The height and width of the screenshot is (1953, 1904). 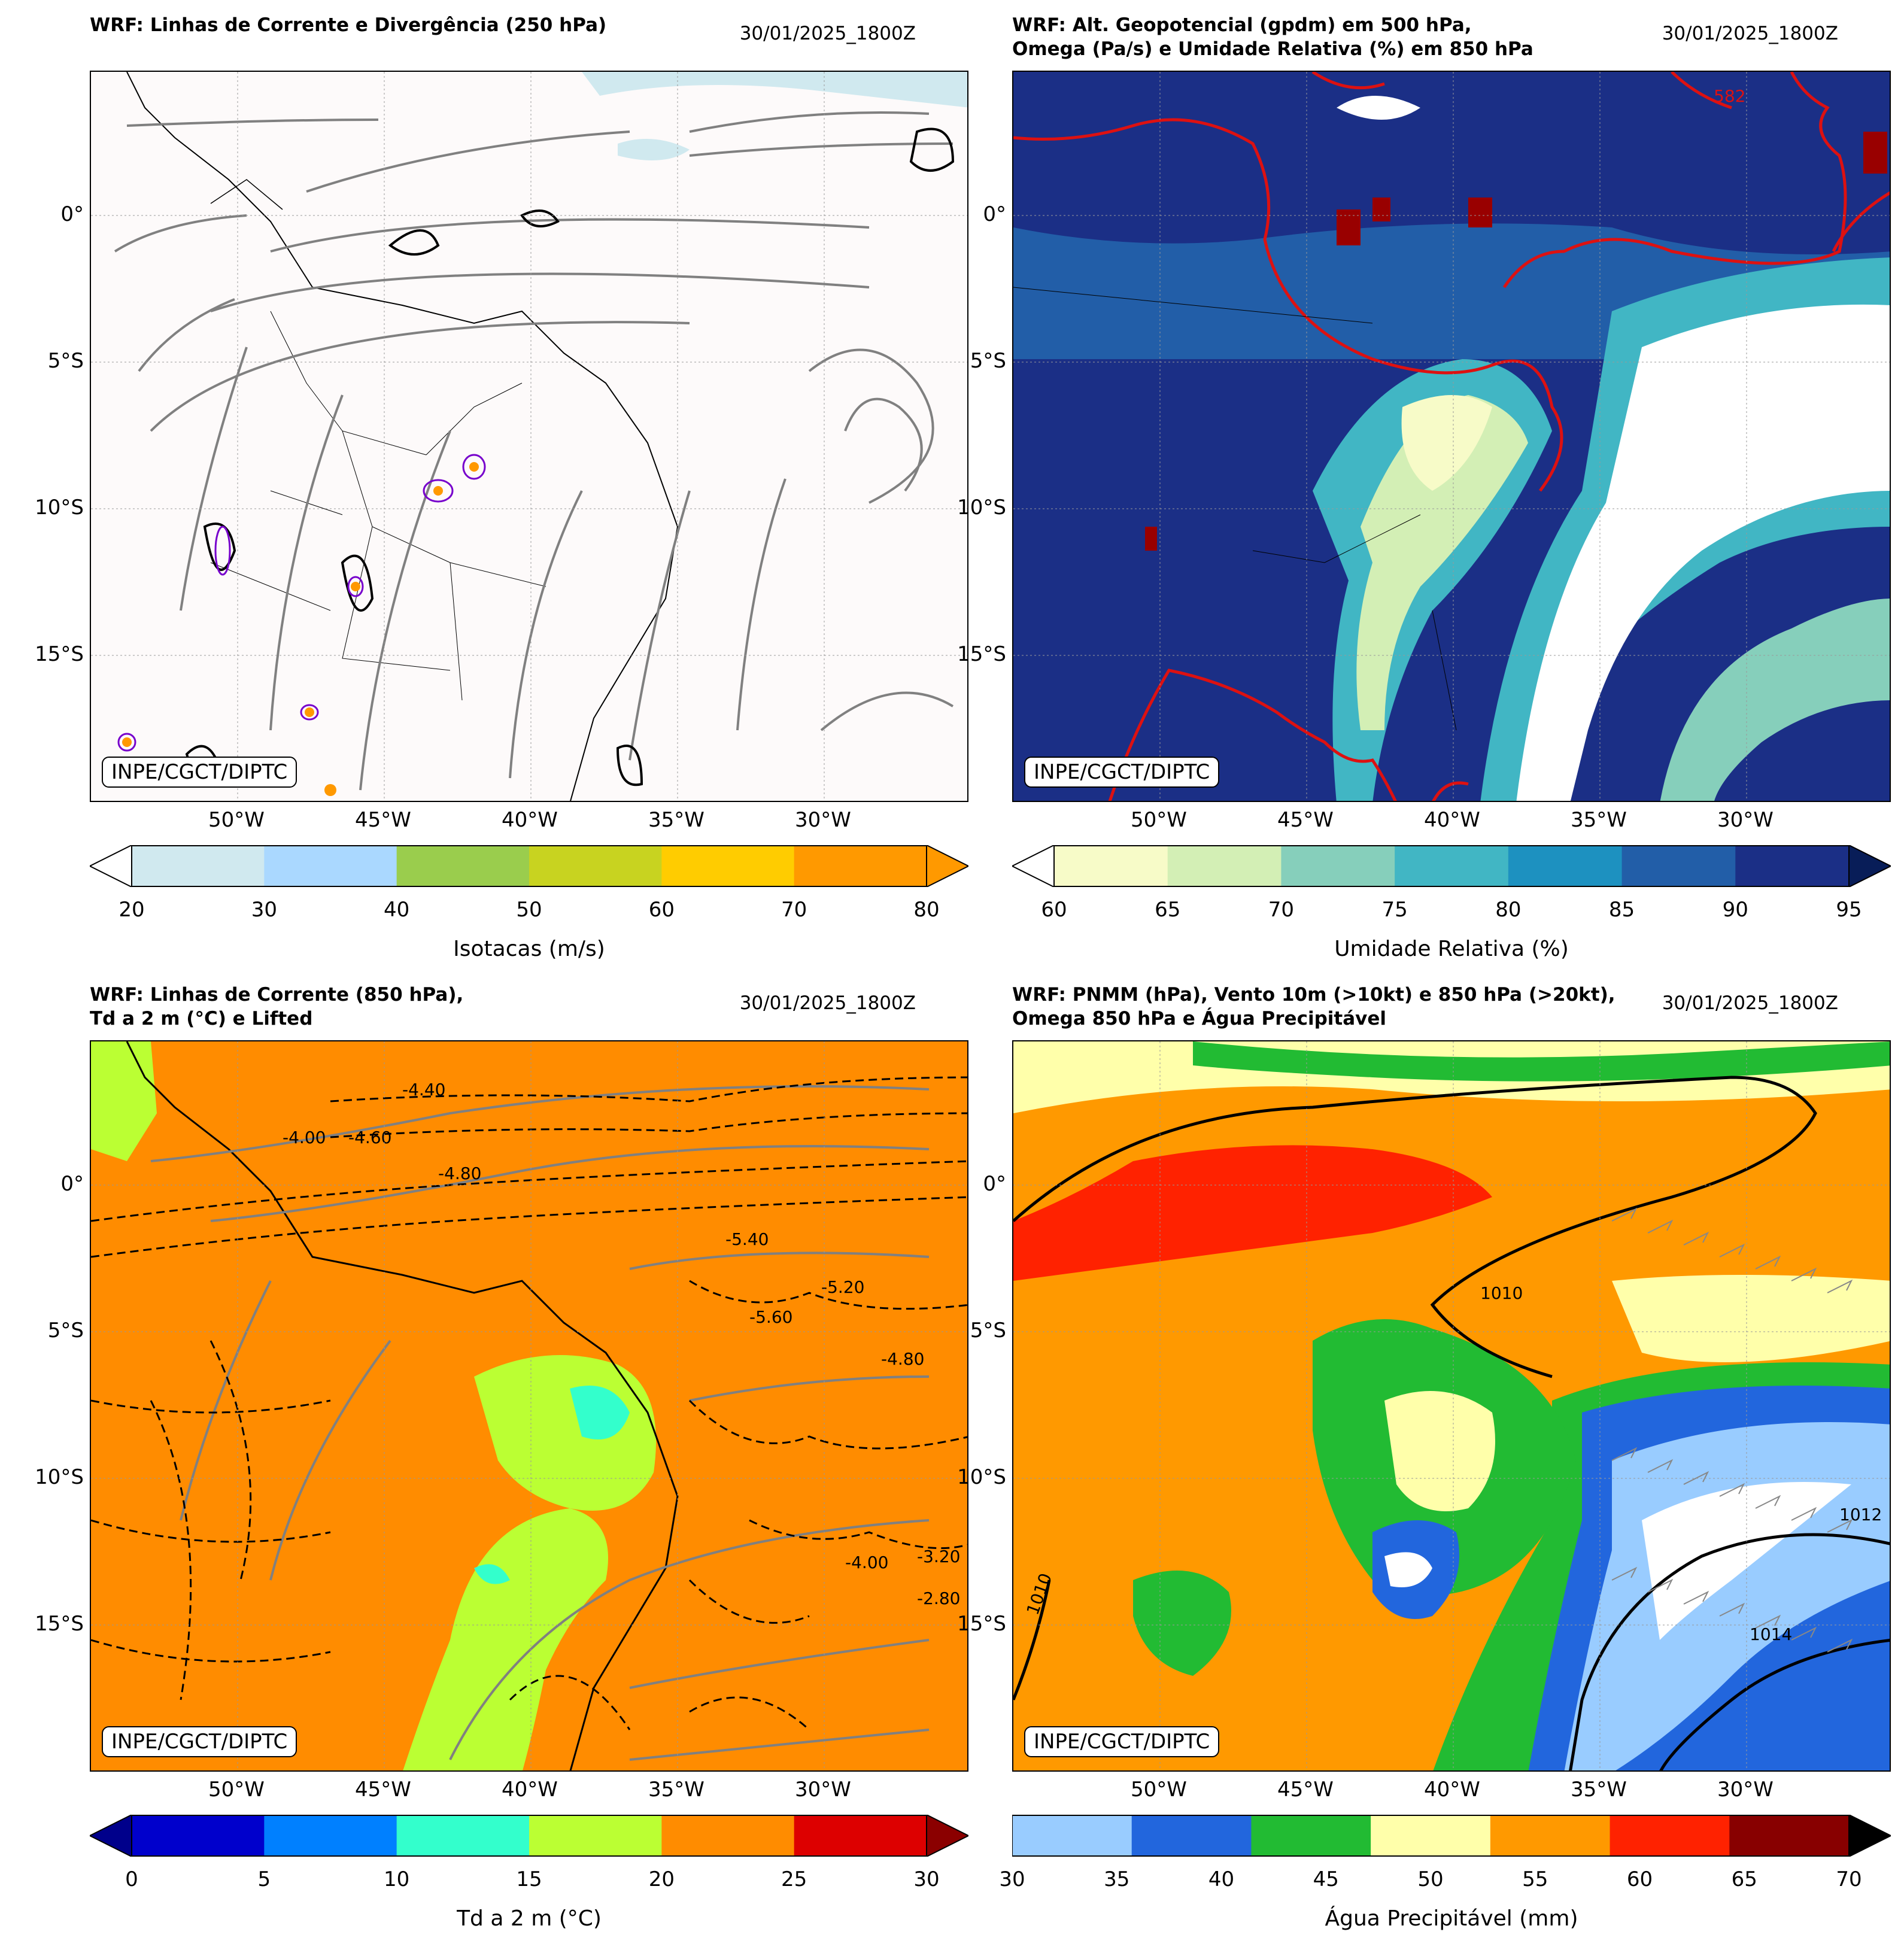 I want to click on colorbar-tick: 35, so click(x=1117, y=1879).